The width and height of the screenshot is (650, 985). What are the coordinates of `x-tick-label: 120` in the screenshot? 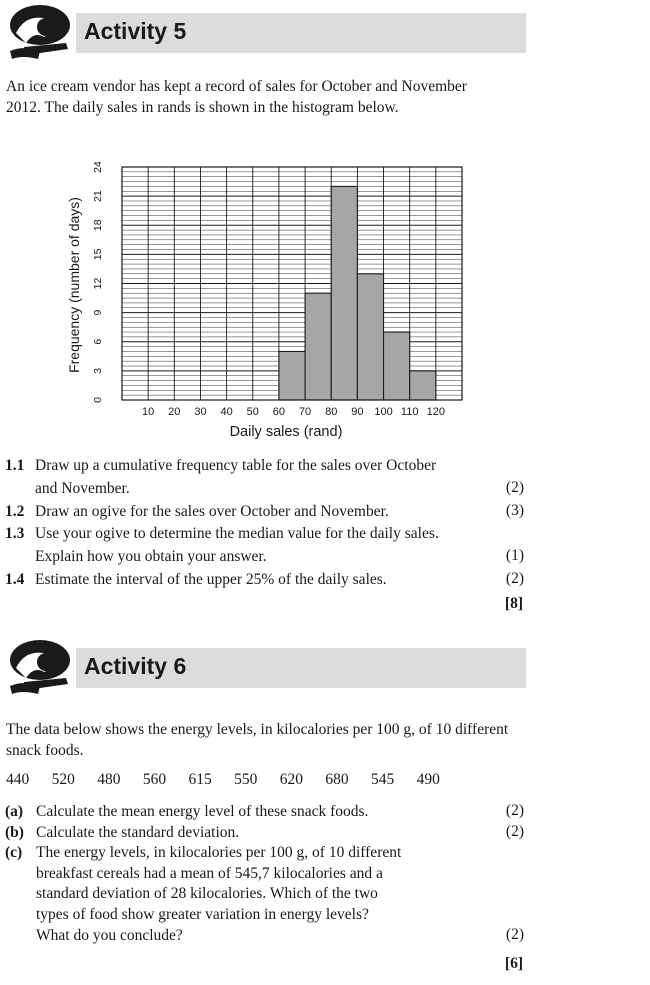 It's located at (436, 412).